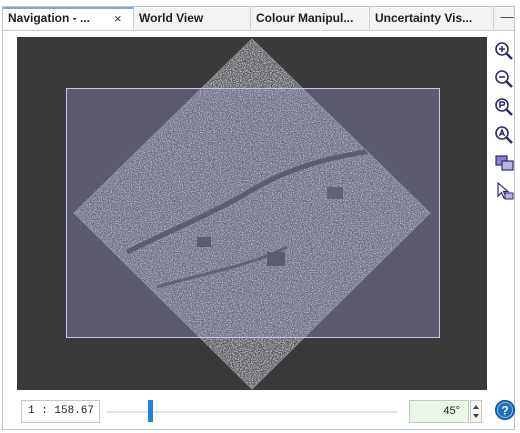 The image size is (520, 433). What do you see at coordinates (118, 18) in the screenshot?
I see `tab-close-icon: ×` at bounding box center [118, 18].